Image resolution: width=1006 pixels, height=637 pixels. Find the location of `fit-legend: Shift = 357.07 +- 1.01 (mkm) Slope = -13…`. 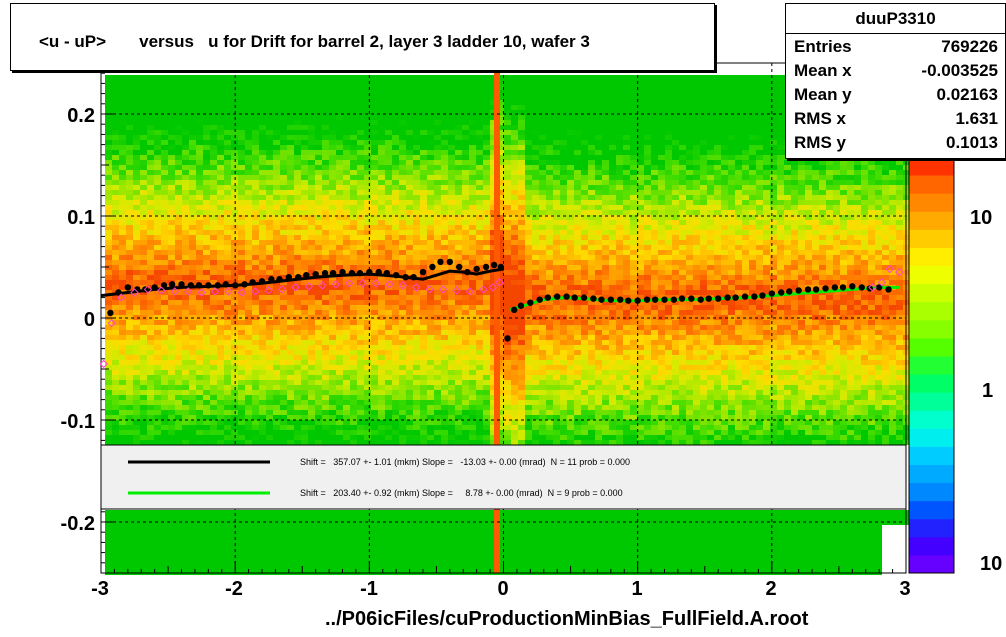

fit-legend: Shift = 357.07 +- 1.01 (mkm) Slope = -13… is located at coordinates (503, 477).